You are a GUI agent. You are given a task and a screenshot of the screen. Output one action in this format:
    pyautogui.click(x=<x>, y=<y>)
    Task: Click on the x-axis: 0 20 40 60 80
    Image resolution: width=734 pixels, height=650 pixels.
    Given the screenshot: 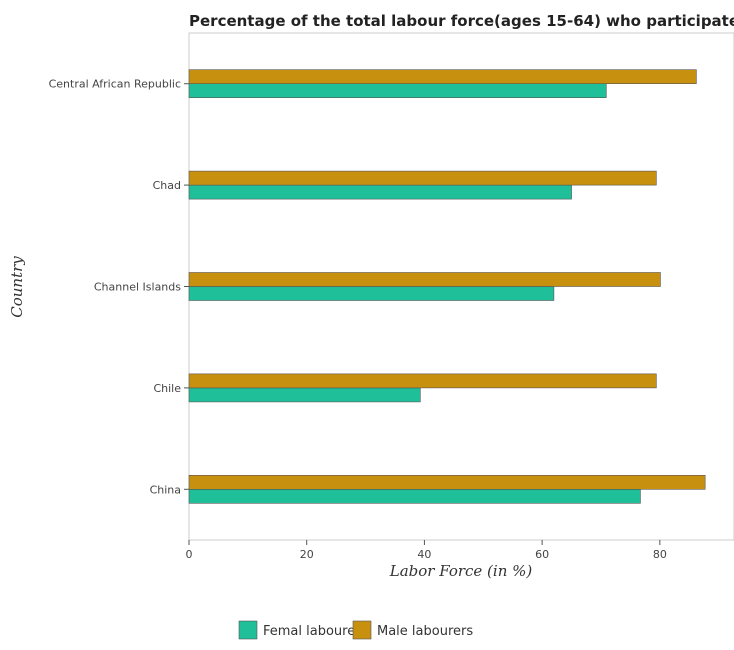 What is the action you would take?
    pyautogui.click(x=426, y=550)
    